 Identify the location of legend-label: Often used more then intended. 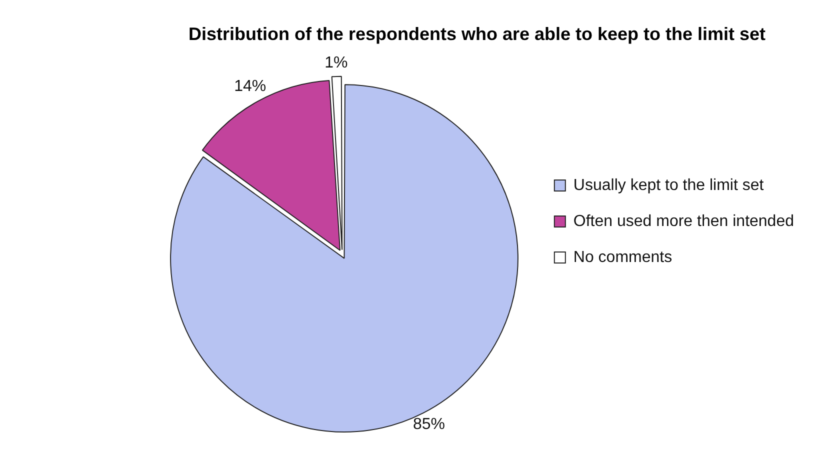
(683, 221).